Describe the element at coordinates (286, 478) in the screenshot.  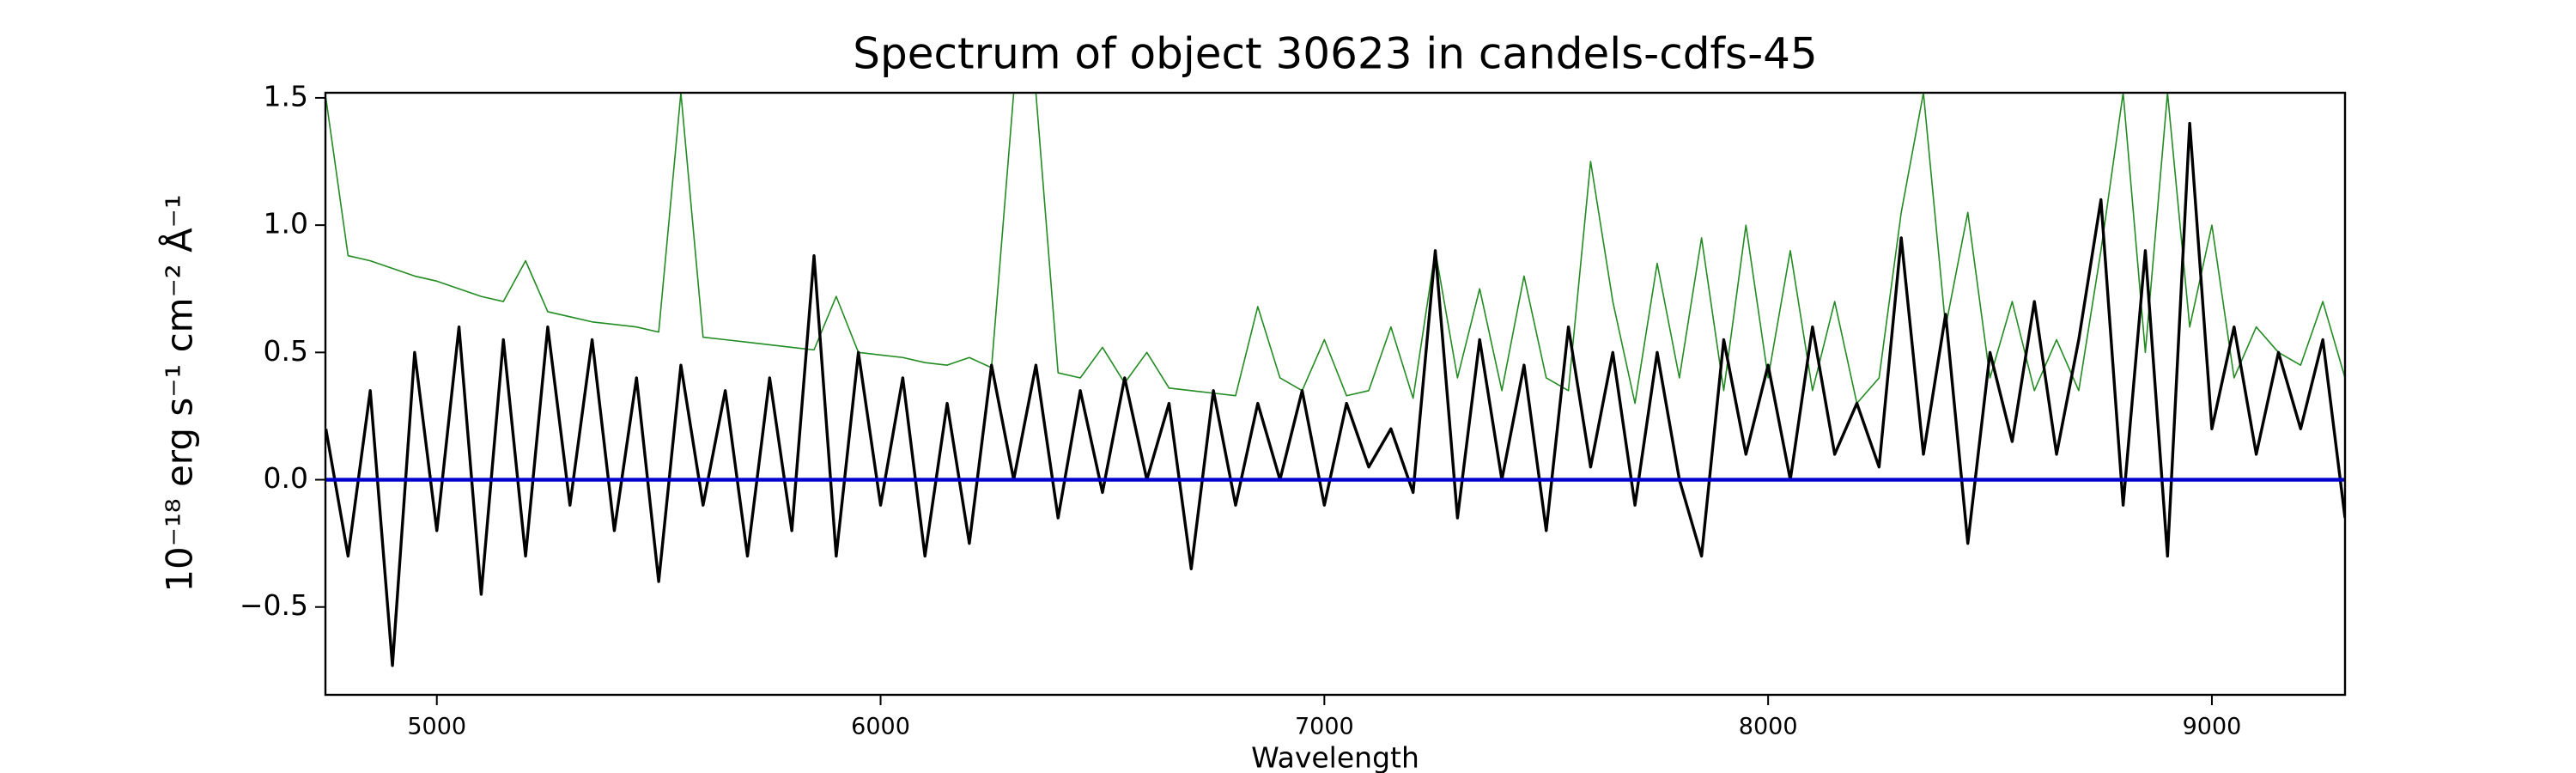
I see `y-tick-label: 0.0` at that location.